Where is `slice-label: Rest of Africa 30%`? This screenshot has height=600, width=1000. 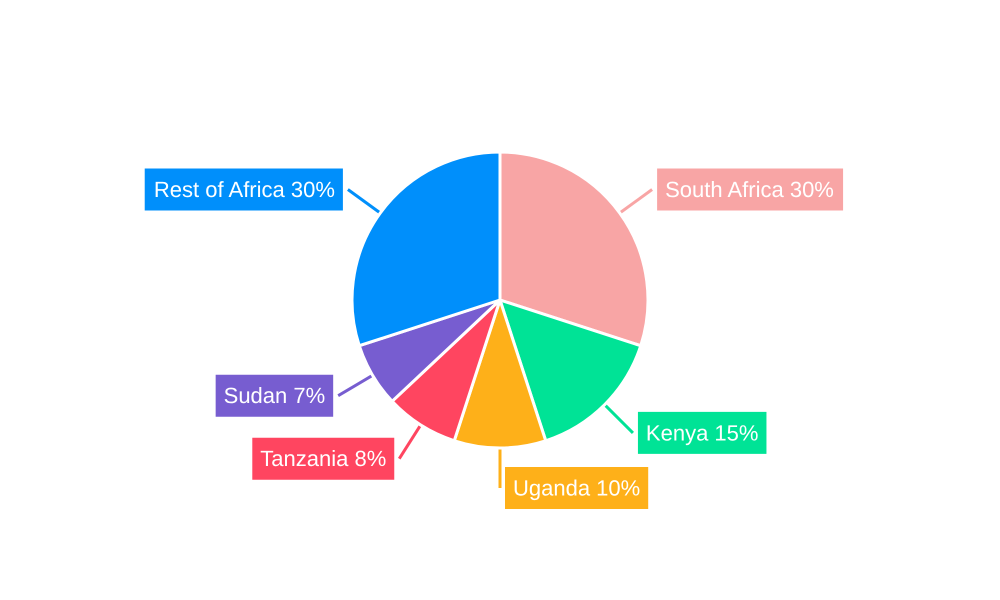 slice-label: Rest of Africa 30% is located at coordinates (244, 189).